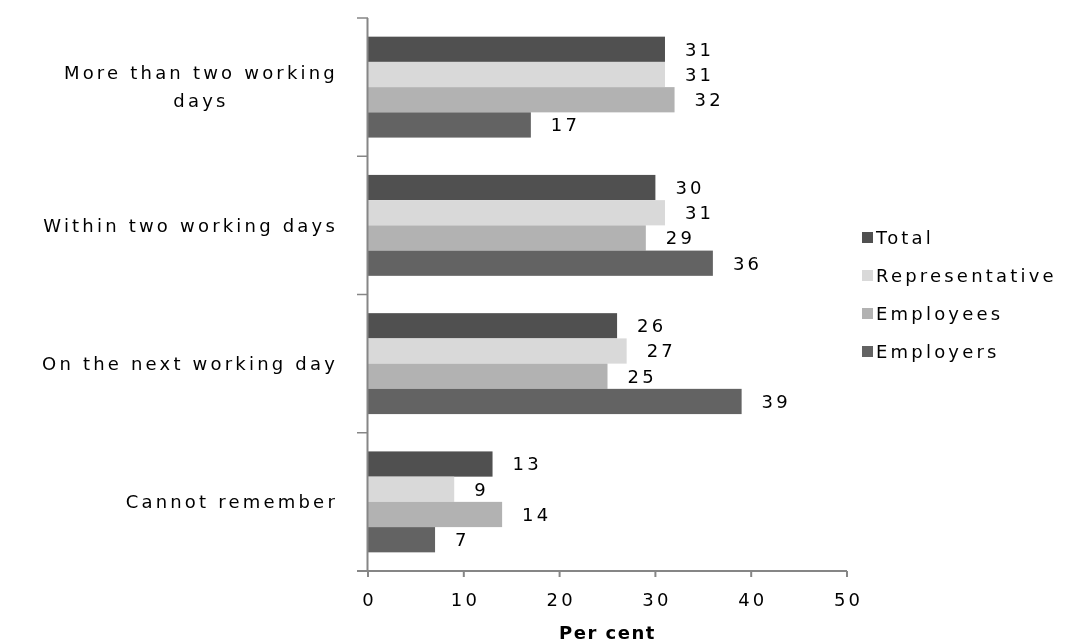 Image resolution: width=1073 pixels, height=644 pixels. I want to click on y-tick-label: On the next working day, so click(190, 363).